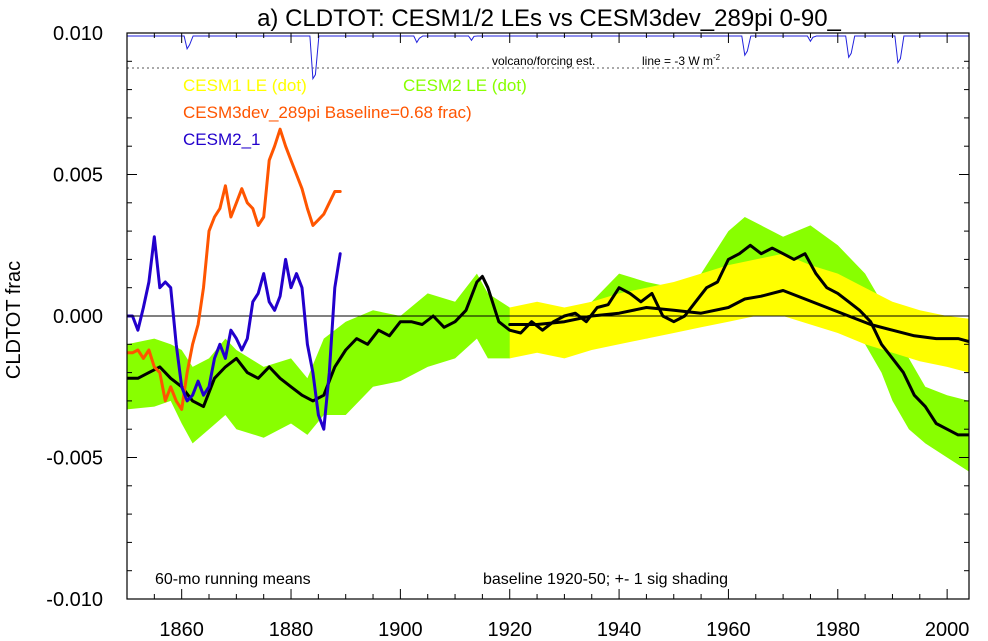 This screenshot has width=988, height=641. I want to click on series-line-cesm3dev-289pi, so click(234, 269).